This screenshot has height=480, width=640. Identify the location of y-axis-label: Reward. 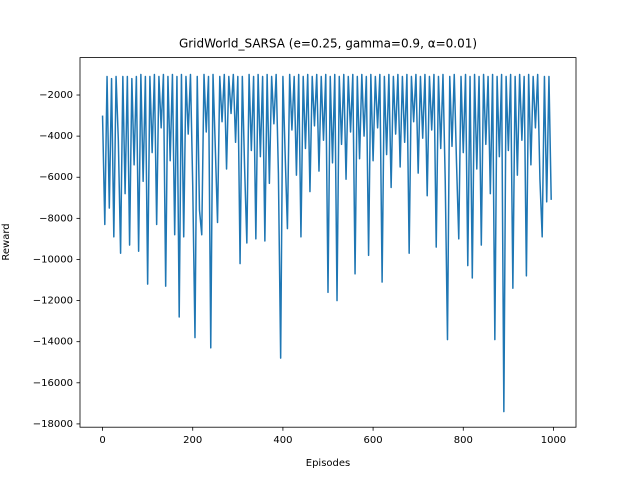
(6, 241).